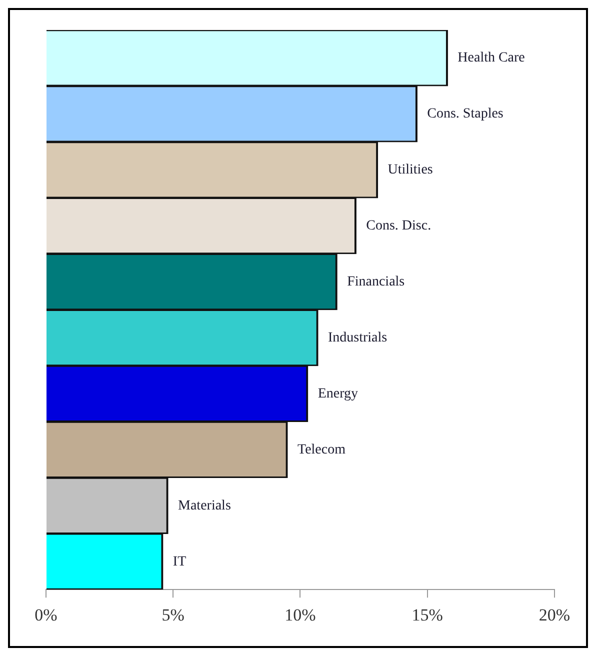  Describe the element at coordinates (46, 614) in the screenshot. I see `x-tick-label: 0%` at that location.